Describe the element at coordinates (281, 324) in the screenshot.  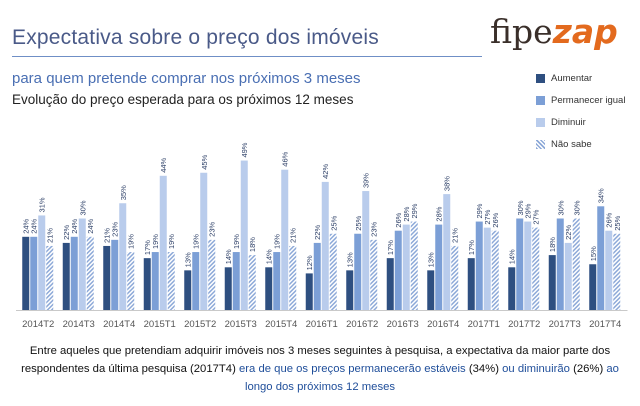
I see `x-tick-label-2015T4: 2015T4` at that location.